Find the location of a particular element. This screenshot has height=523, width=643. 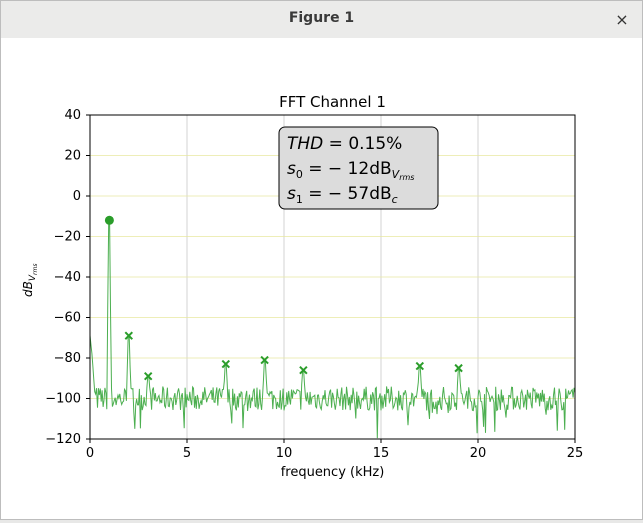

close-icon: × is located at coordinates (622, 19).